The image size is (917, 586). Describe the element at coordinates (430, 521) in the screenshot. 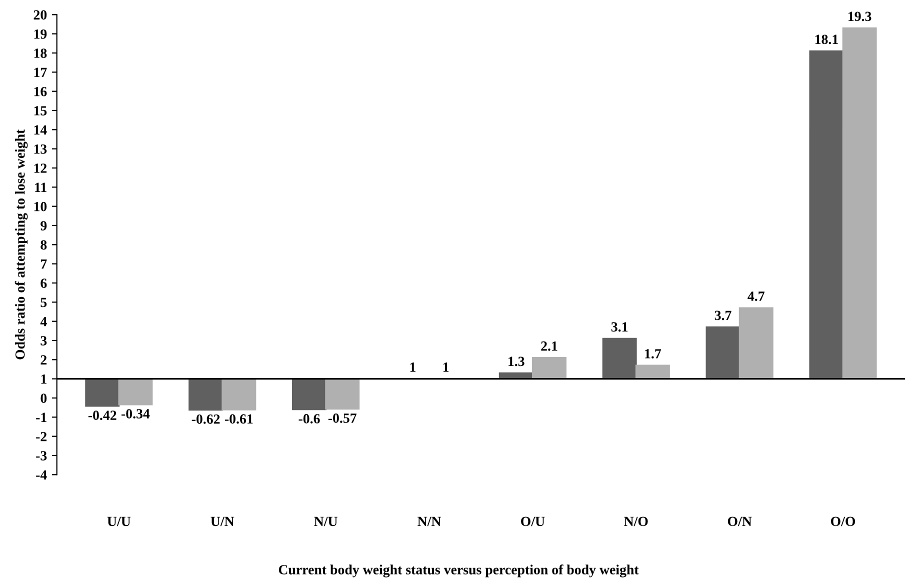

I see `x-tick-label: N/N` at that location.